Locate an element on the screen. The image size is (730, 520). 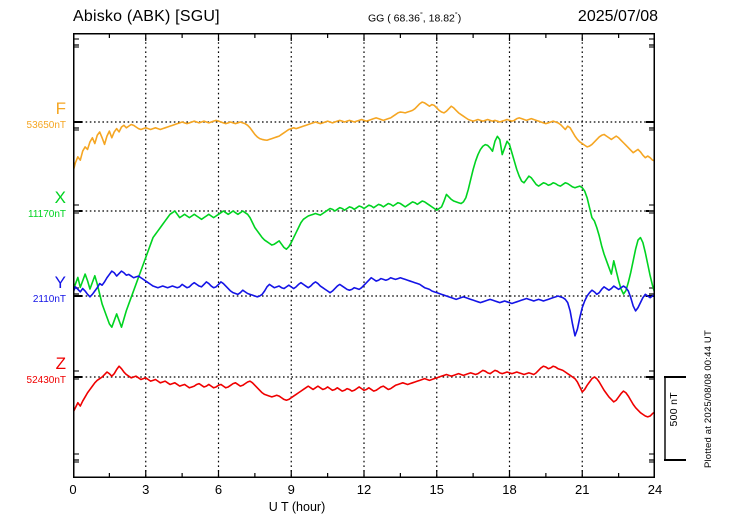
x-tick-label-24: 24 is located at coordinates (655, 489).